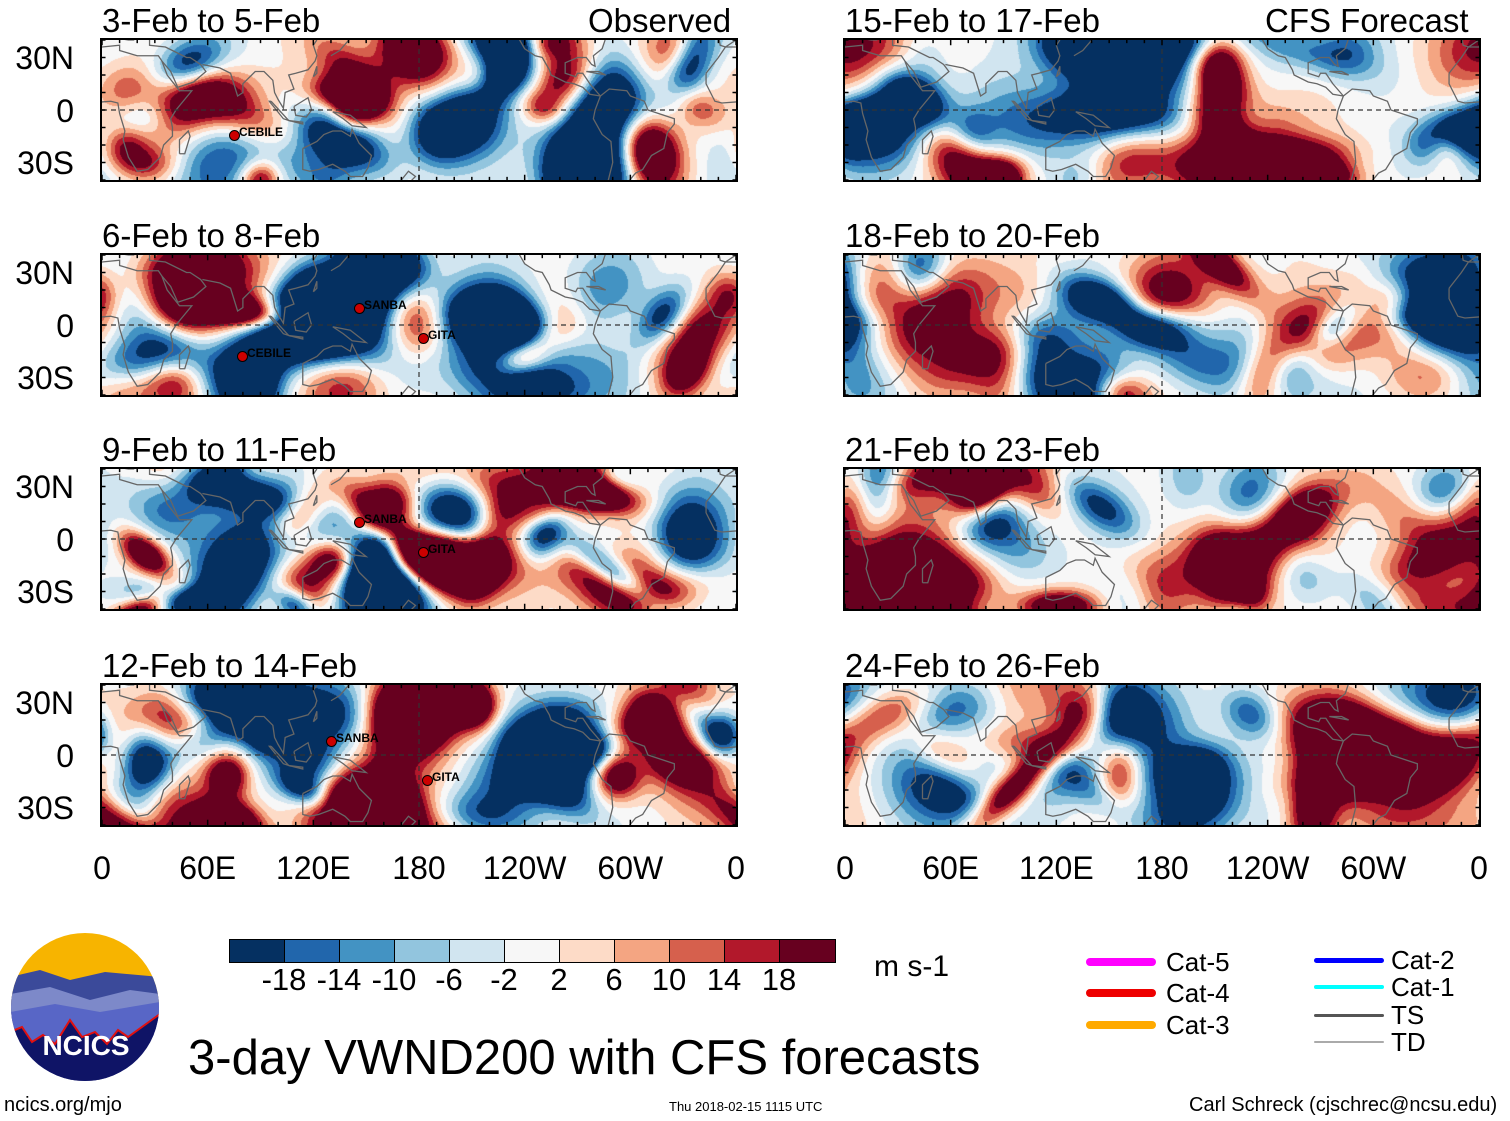  I want to click on panel-title: 12-Feb to 14-Feb, so click(229, 665).